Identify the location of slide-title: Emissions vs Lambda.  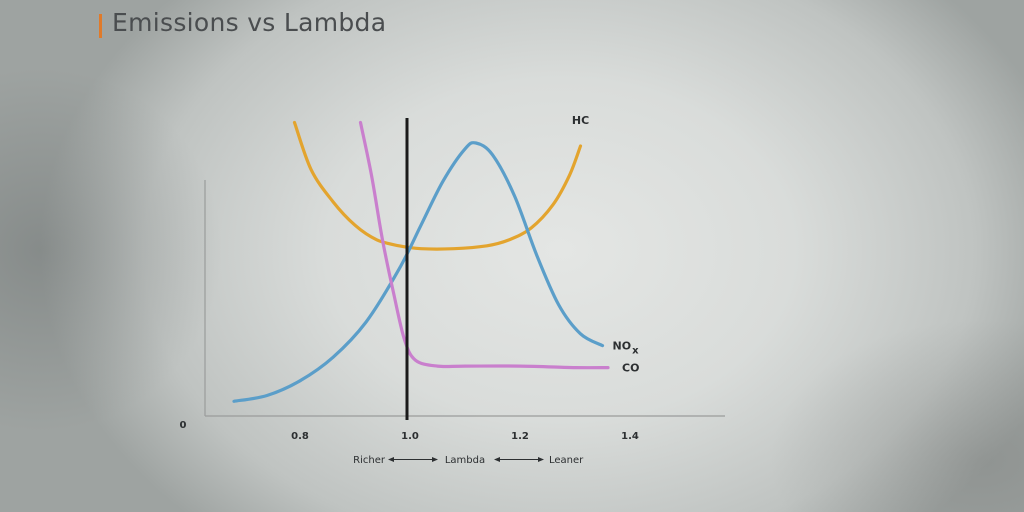
(249, 22).